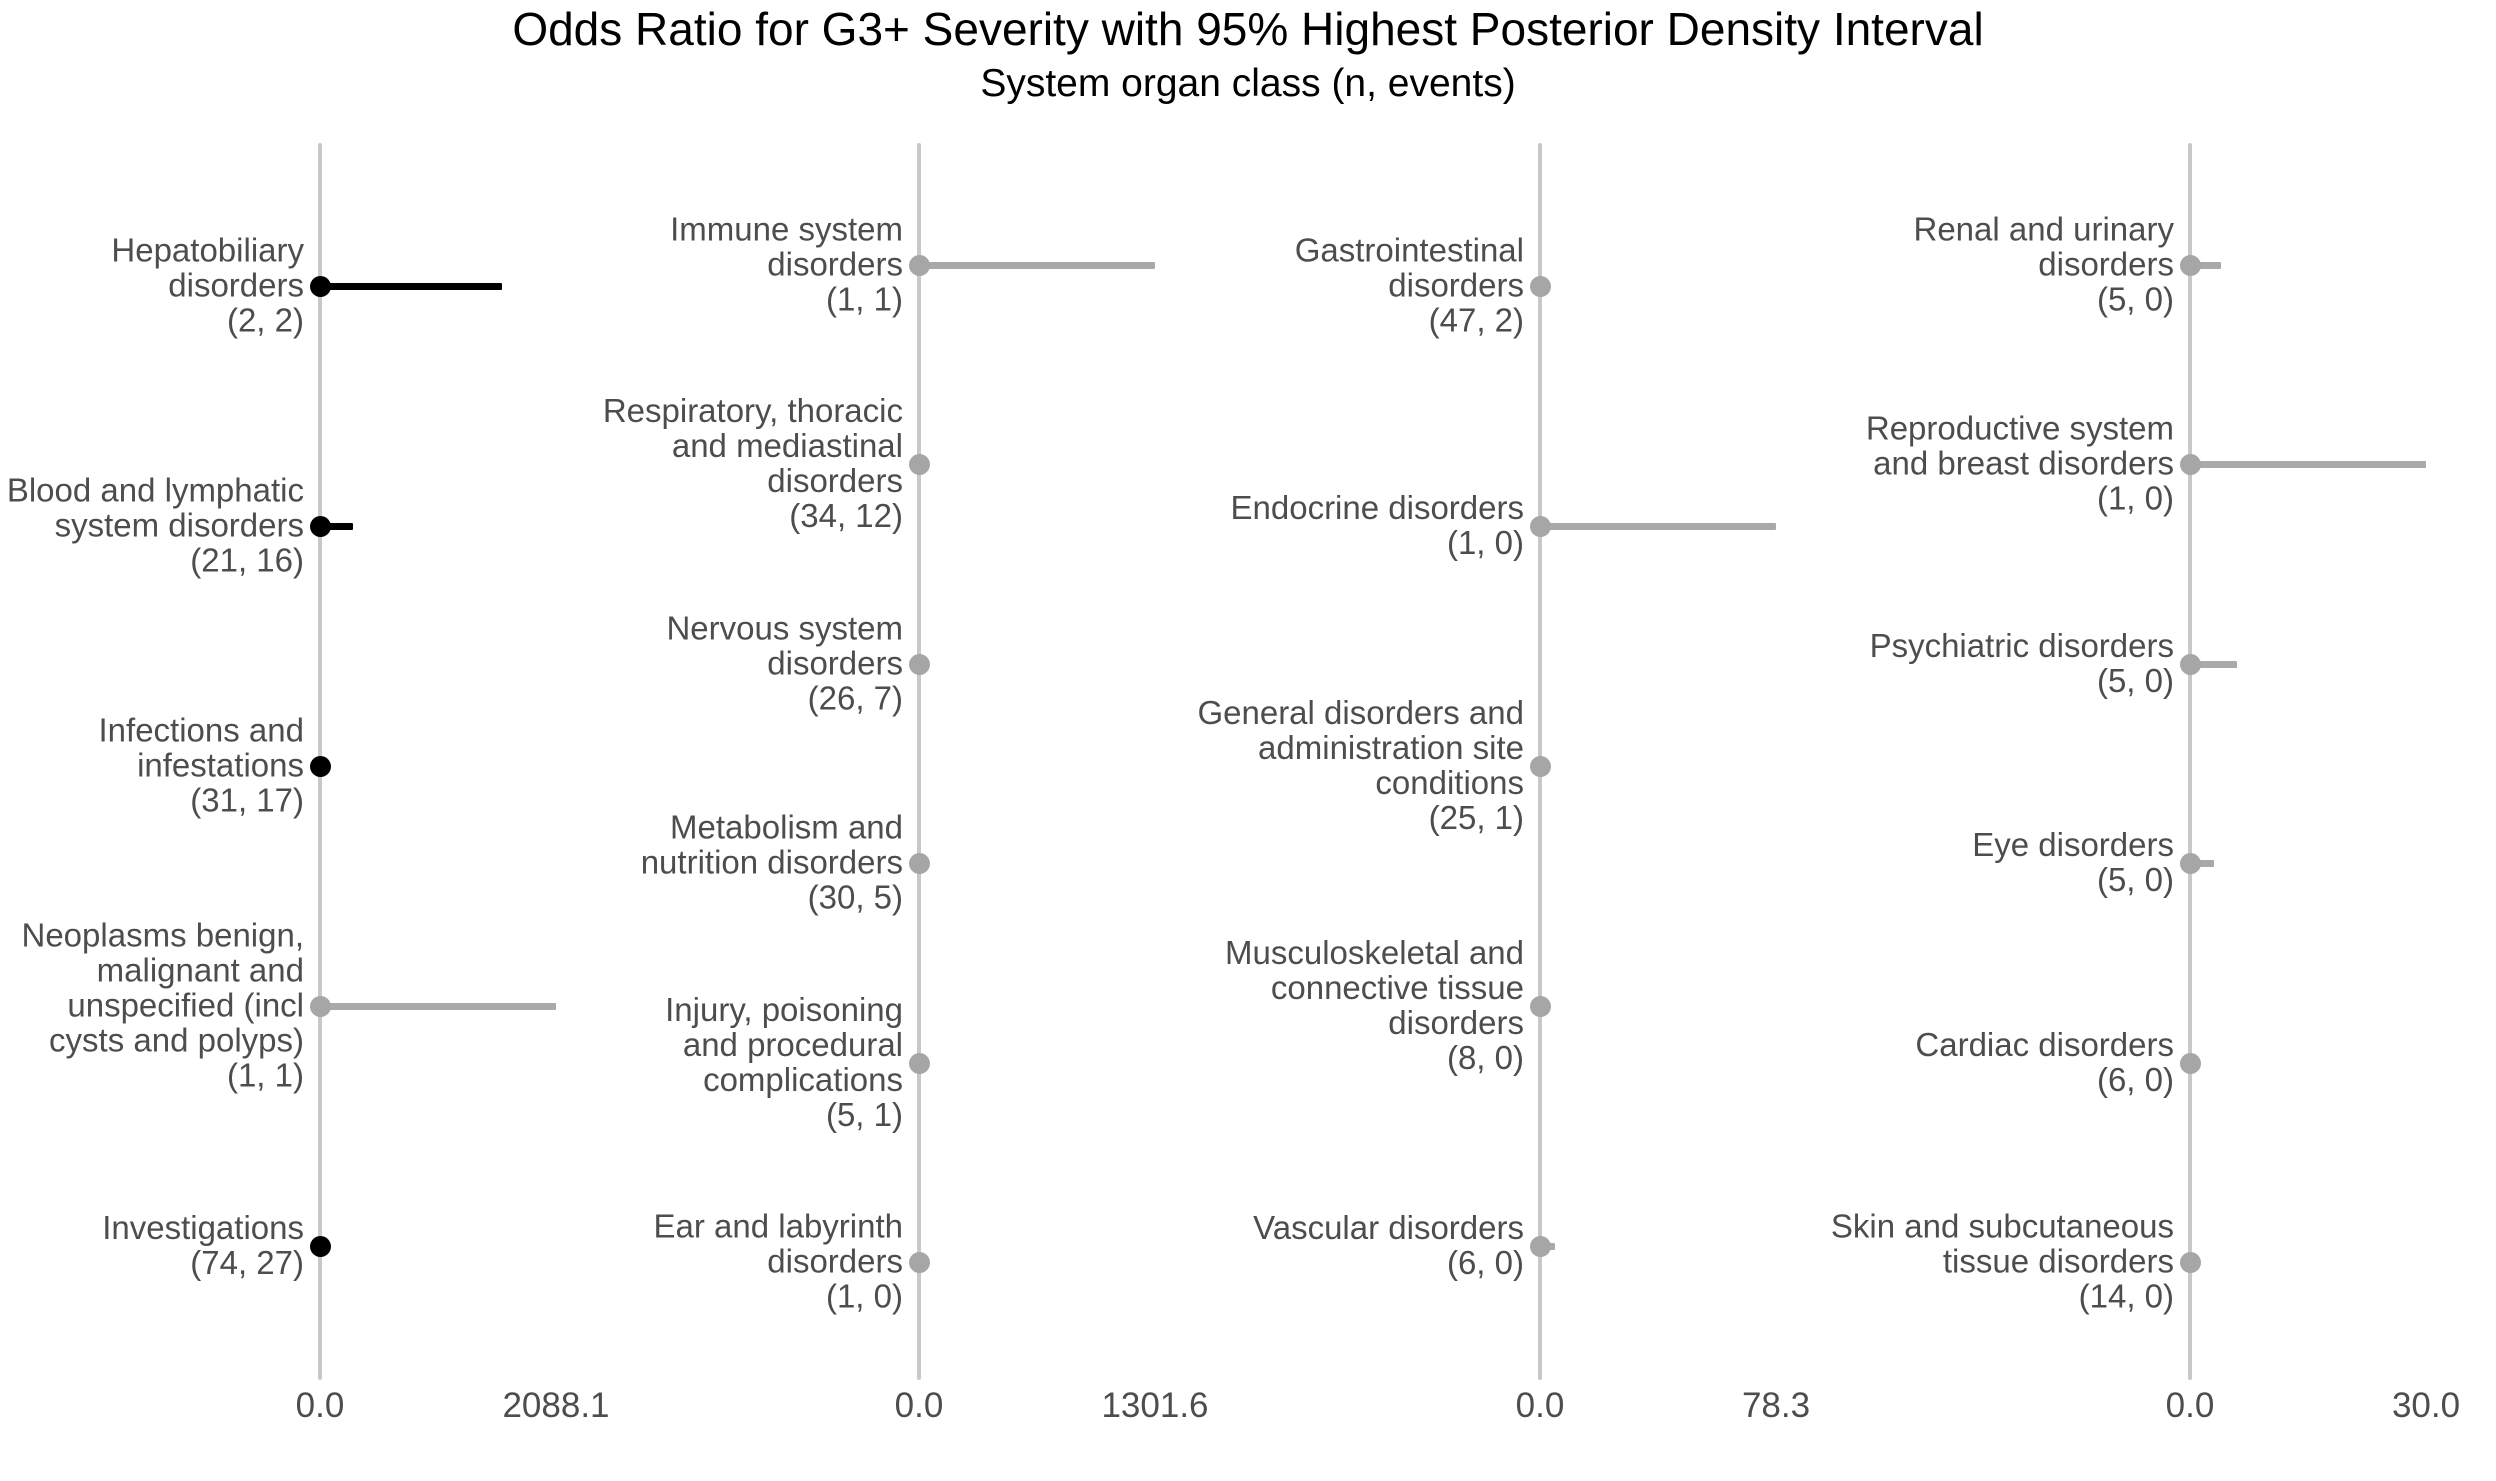 This screenshot has height=1481, width=2496. Describe the element at coordinates (203, 1245) in the screenshot. I see `category-label: Investigations (74, 27)` at that location.